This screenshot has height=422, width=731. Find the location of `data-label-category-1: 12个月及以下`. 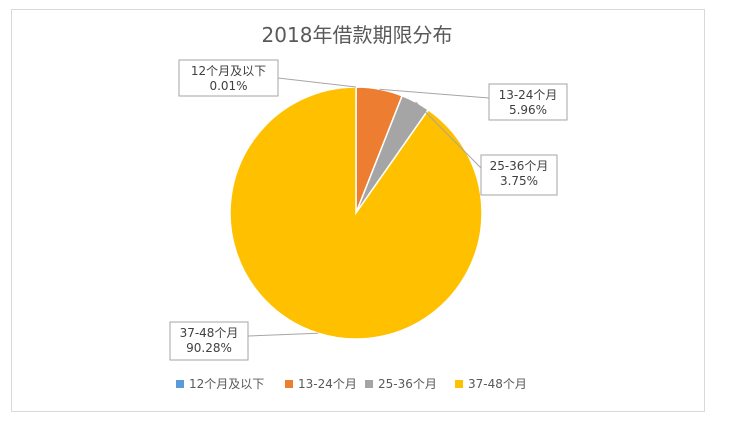

data-label-category-1: 12个月及以下 is located at coordinates (228, 71).